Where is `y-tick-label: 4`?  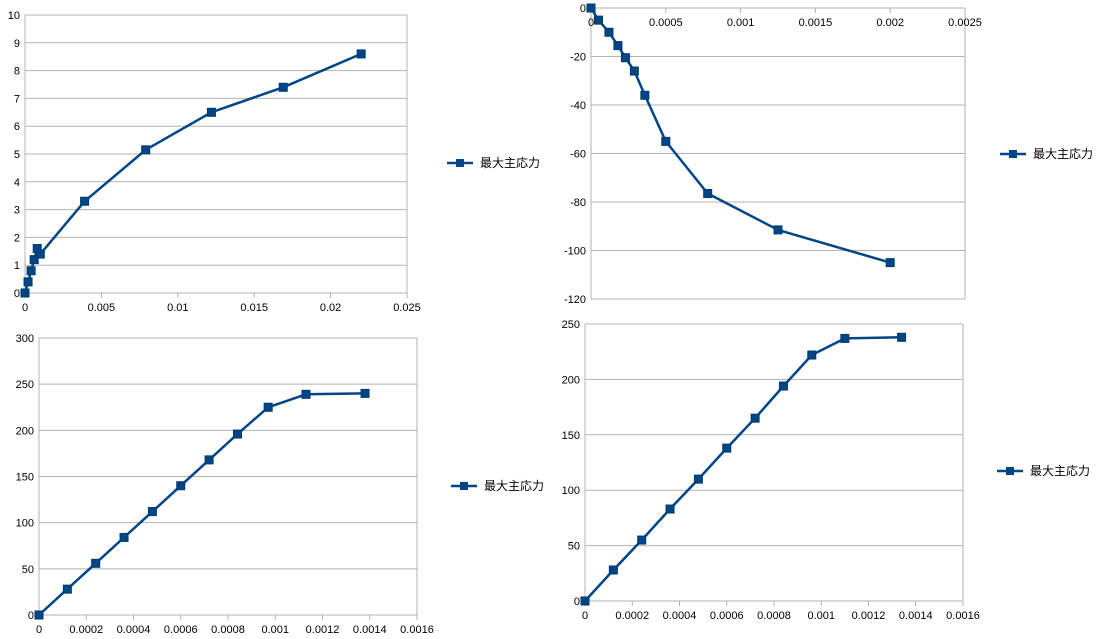
y-tick-label: 4 is located at coordinates (17, 183).